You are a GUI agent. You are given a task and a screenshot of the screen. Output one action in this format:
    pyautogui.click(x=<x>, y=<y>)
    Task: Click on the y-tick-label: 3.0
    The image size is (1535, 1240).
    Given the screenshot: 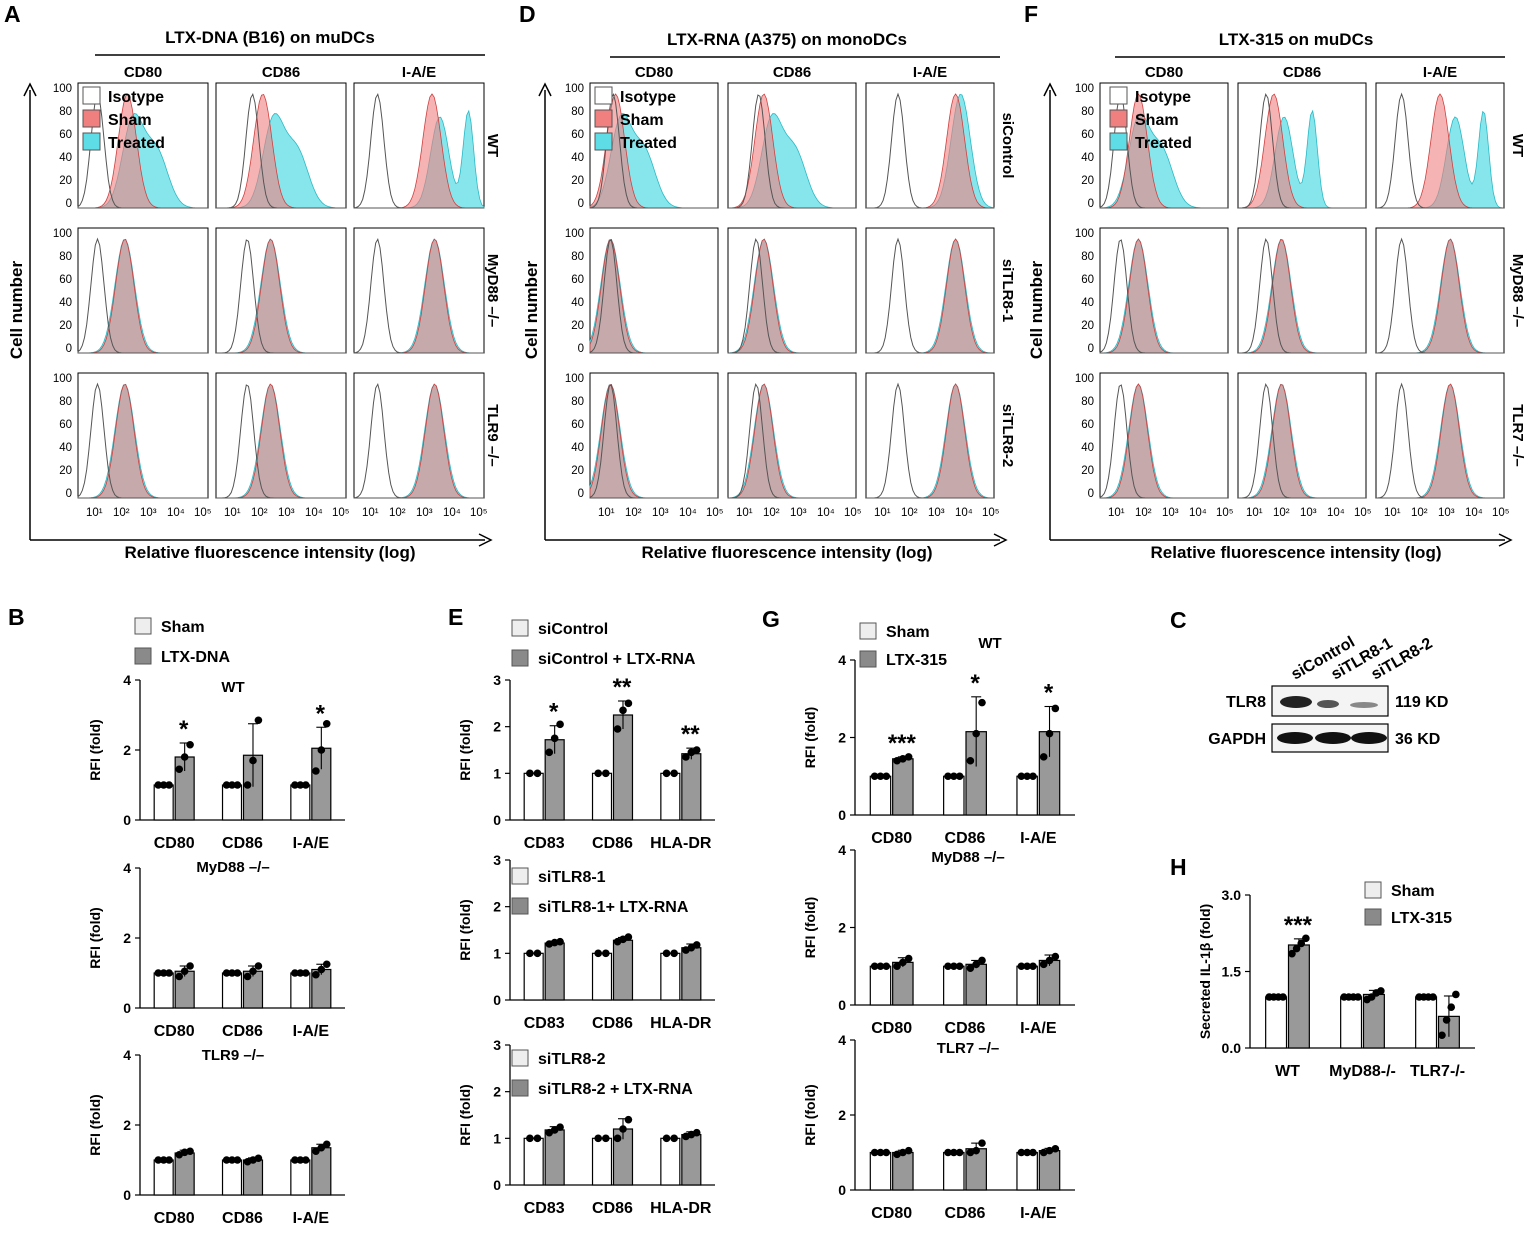 What is the action you would take?
    pyautogui.click(x=1232, y=895)
    